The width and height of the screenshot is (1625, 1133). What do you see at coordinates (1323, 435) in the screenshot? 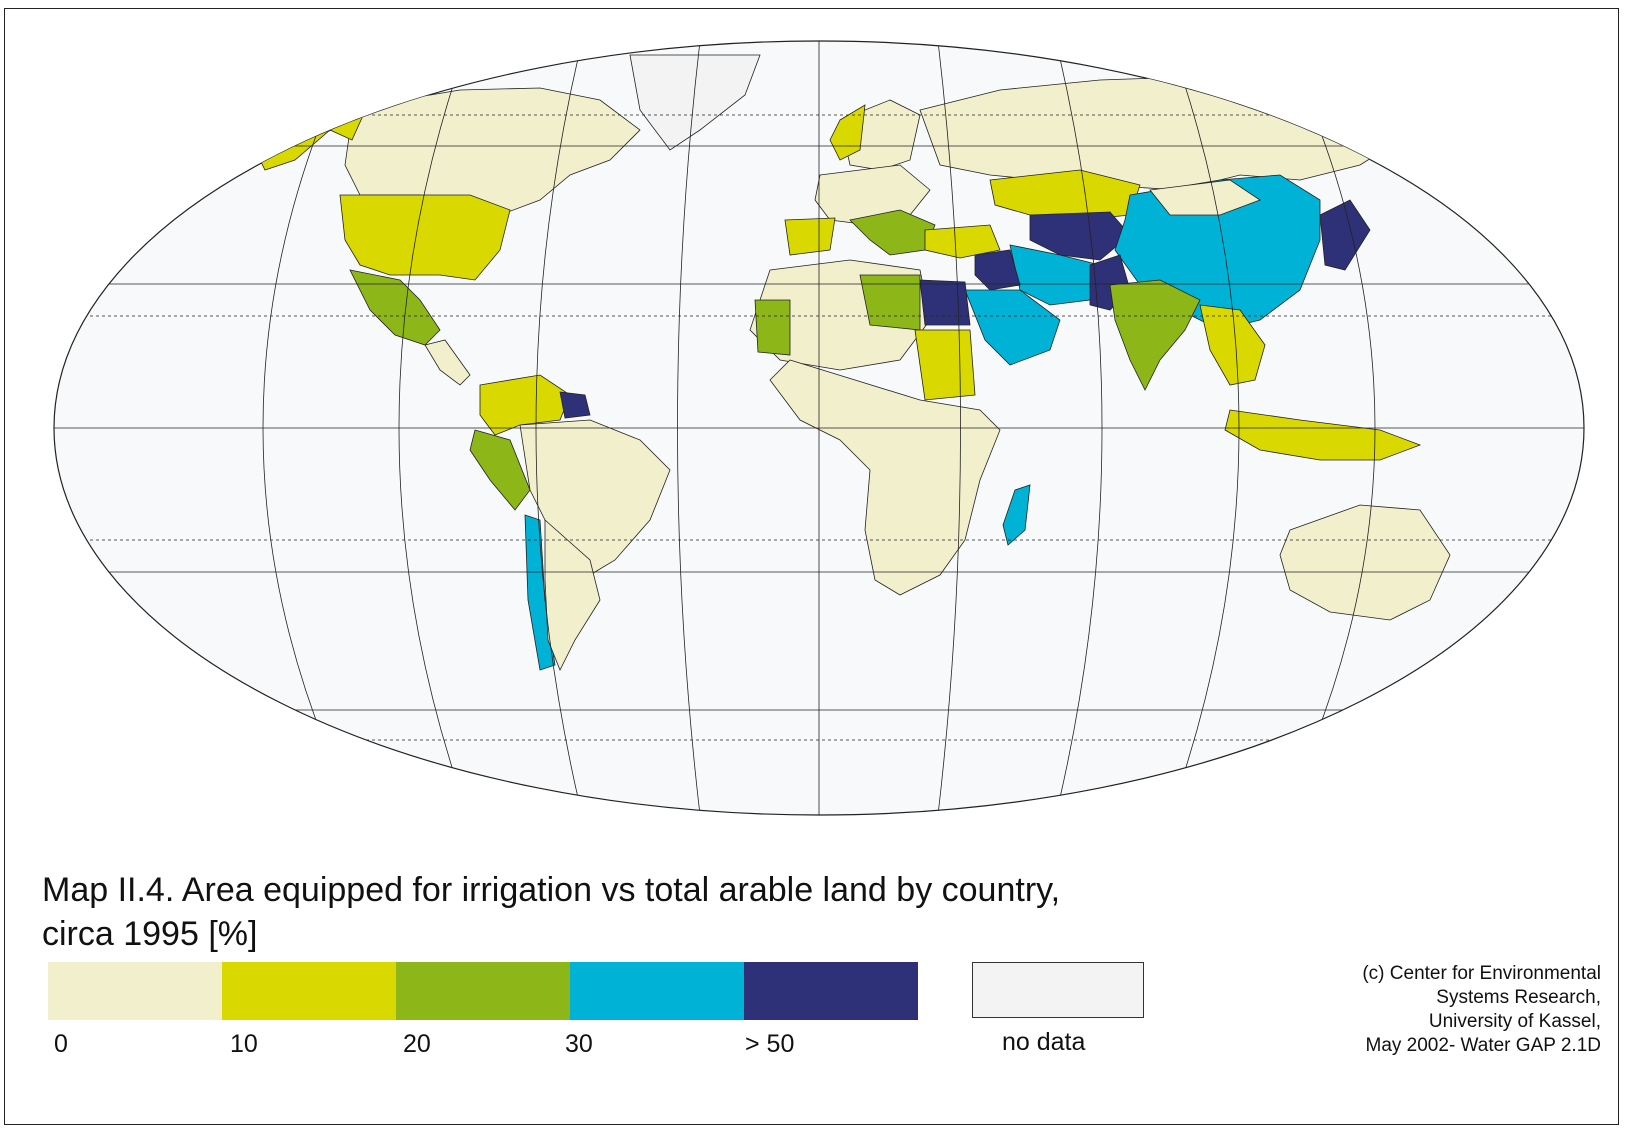
I see `country-indonesia` at bounding box center [1323, 435].